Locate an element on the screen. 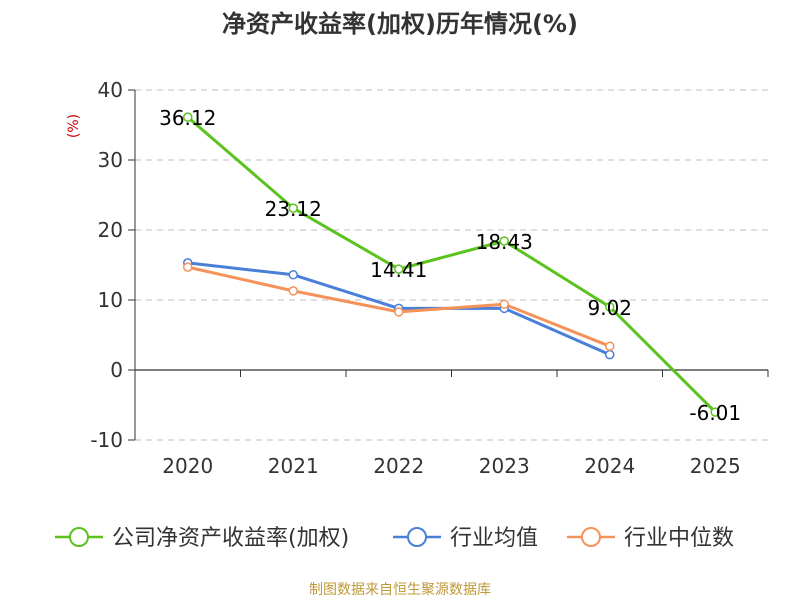  data-label: 23.12 is located at coordinates (293, 209).